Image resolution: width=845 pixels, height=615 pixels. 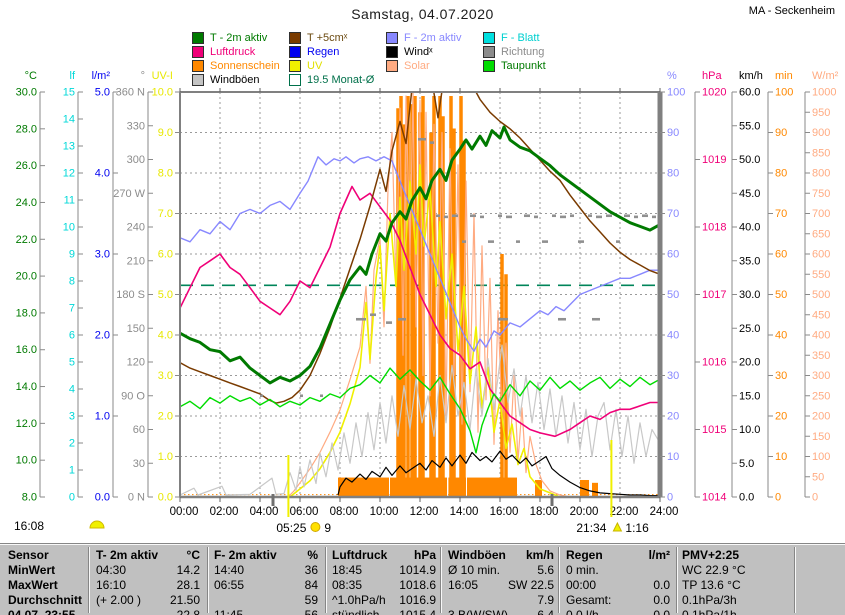 I want to click on table-header-label: Luftdruck, so click(x=360, y=555).